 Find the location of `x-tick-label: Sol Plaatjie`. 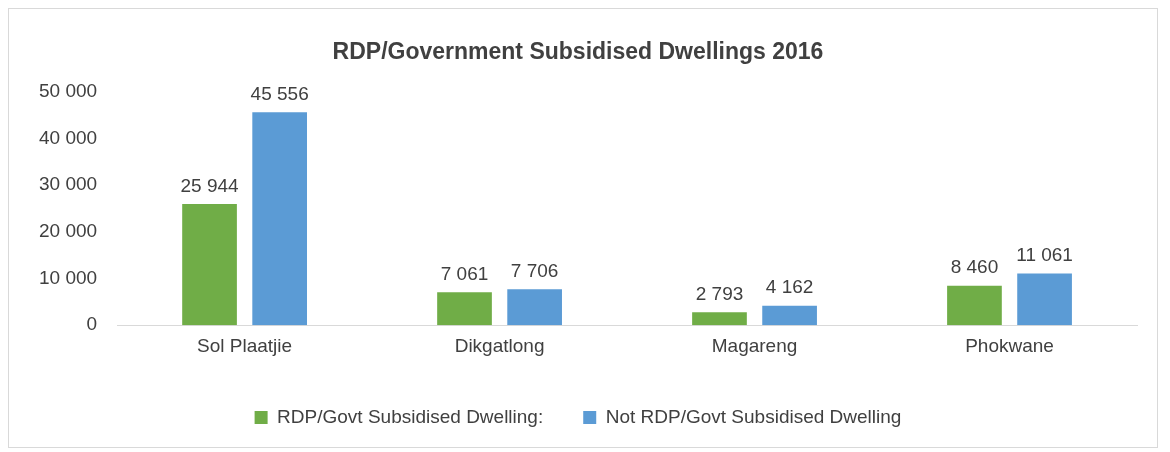

x-tick-label: Sol Plaatjie is located at coordinates (245, 345).